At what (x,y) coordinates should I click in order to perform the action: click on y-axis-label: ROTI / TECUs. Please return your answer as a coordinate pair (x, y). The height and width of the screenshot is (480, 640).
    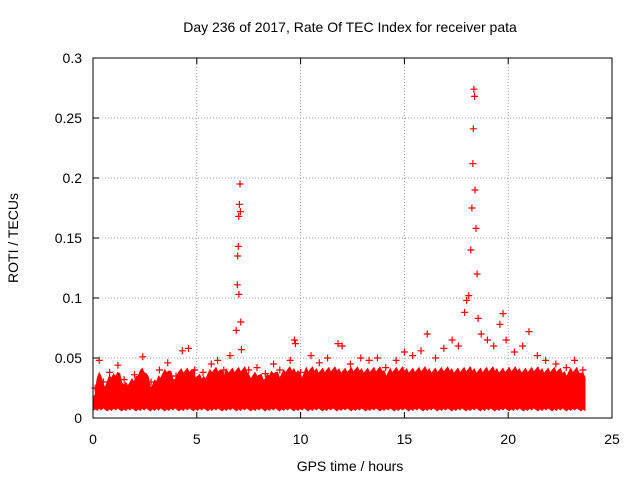
    Looking at the image, I should click on (13, 238).